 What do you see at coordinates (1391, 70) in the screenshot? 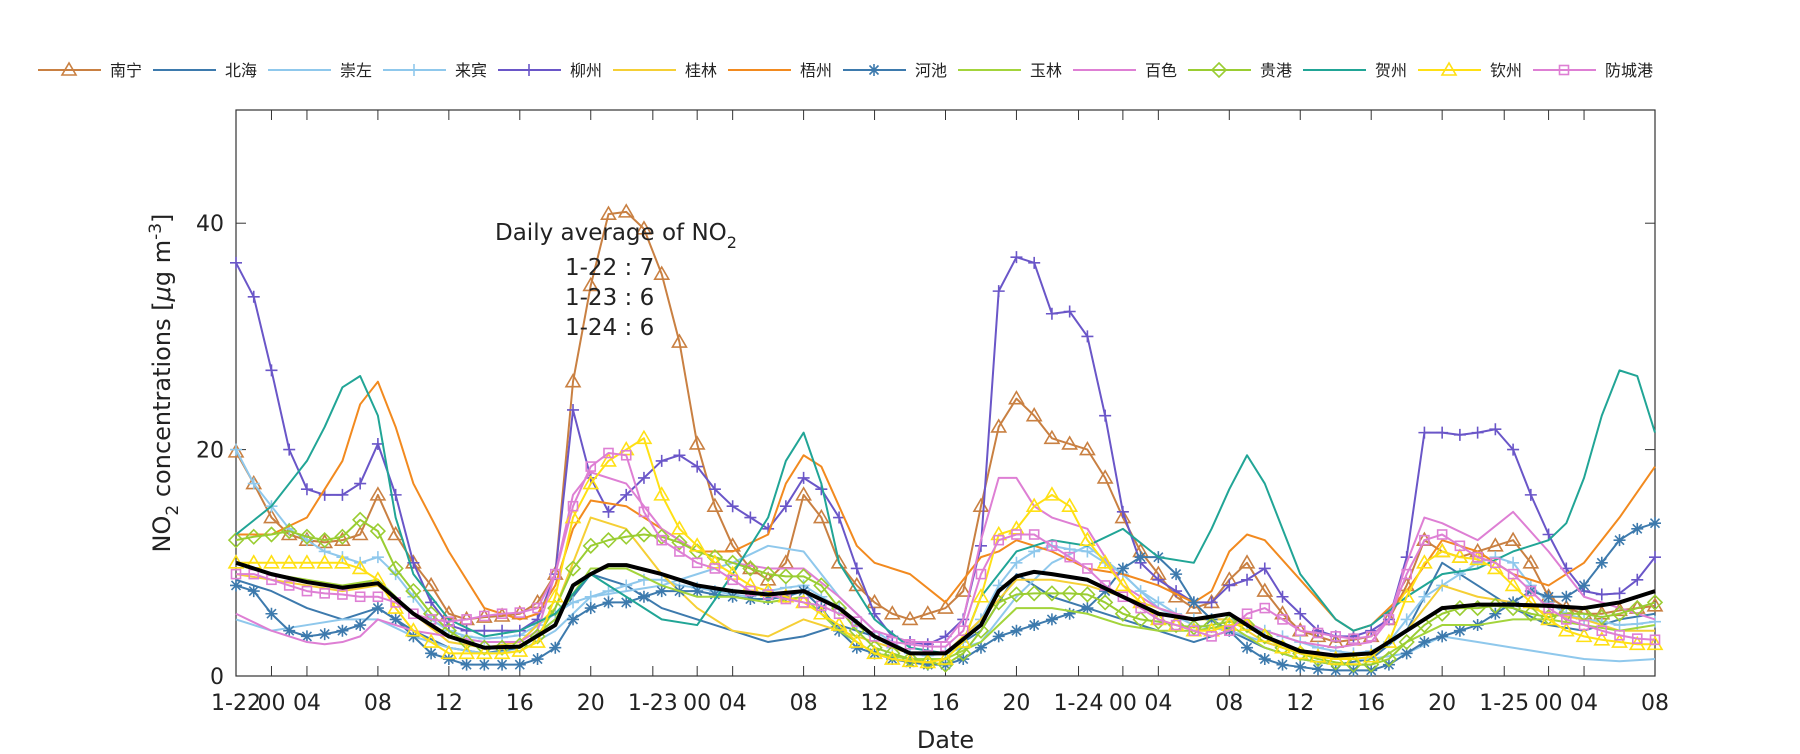
I see `legend-label: 贺州` at bounding box center [1391, 70].